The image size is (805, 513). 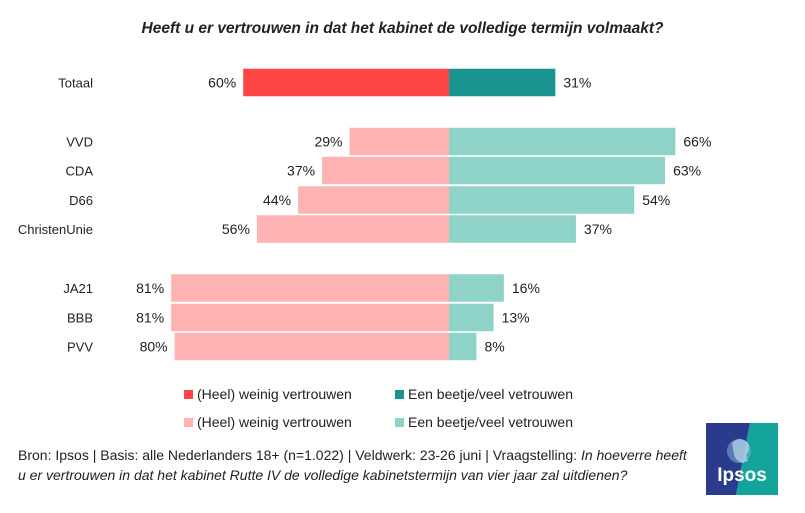 I want to click on bar-positive-pvv, so click(x=463, y=346).